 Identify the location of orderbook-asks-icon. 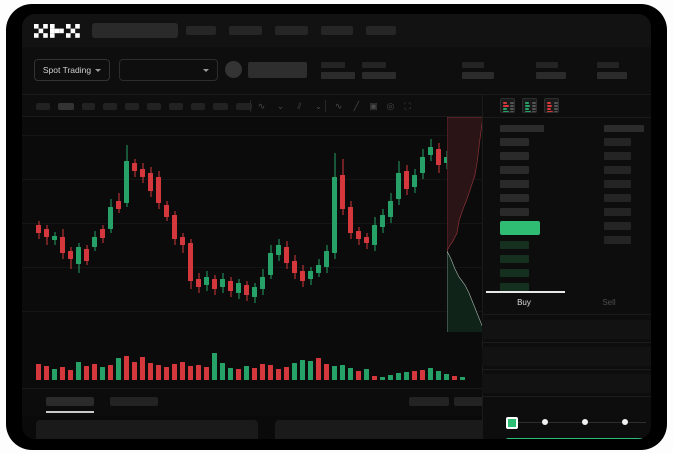
(551, 105).